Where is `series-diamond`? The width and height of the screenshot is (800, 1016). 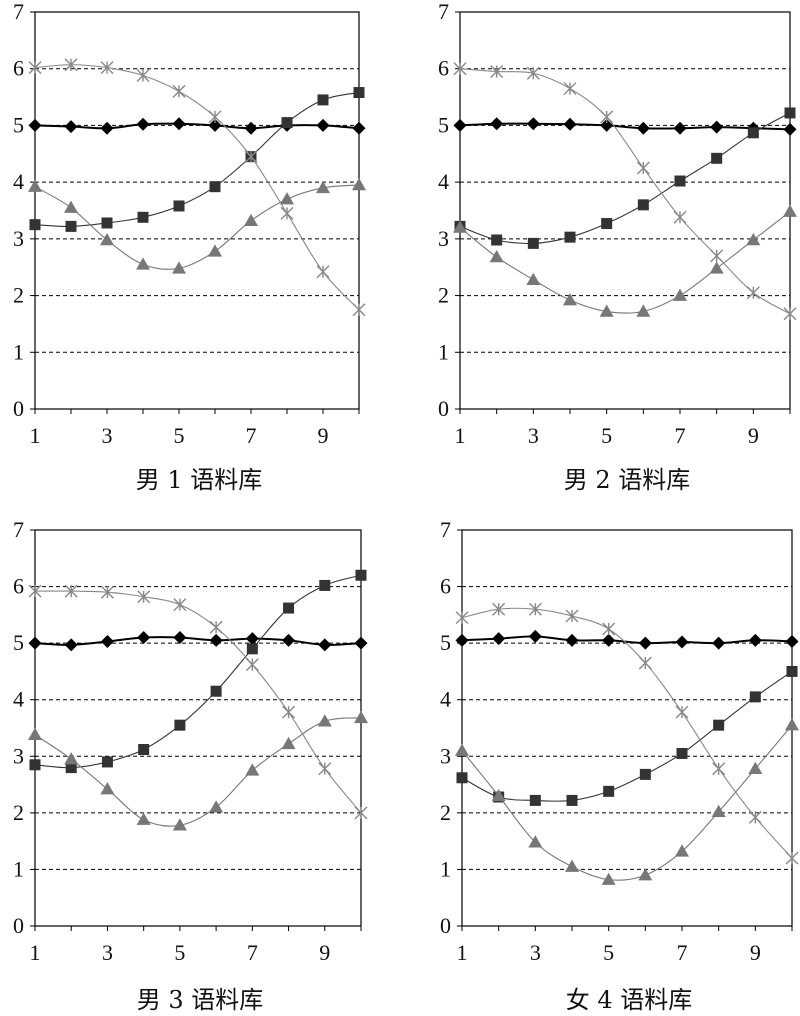
series-diamond is located at coordinates (625, 126).